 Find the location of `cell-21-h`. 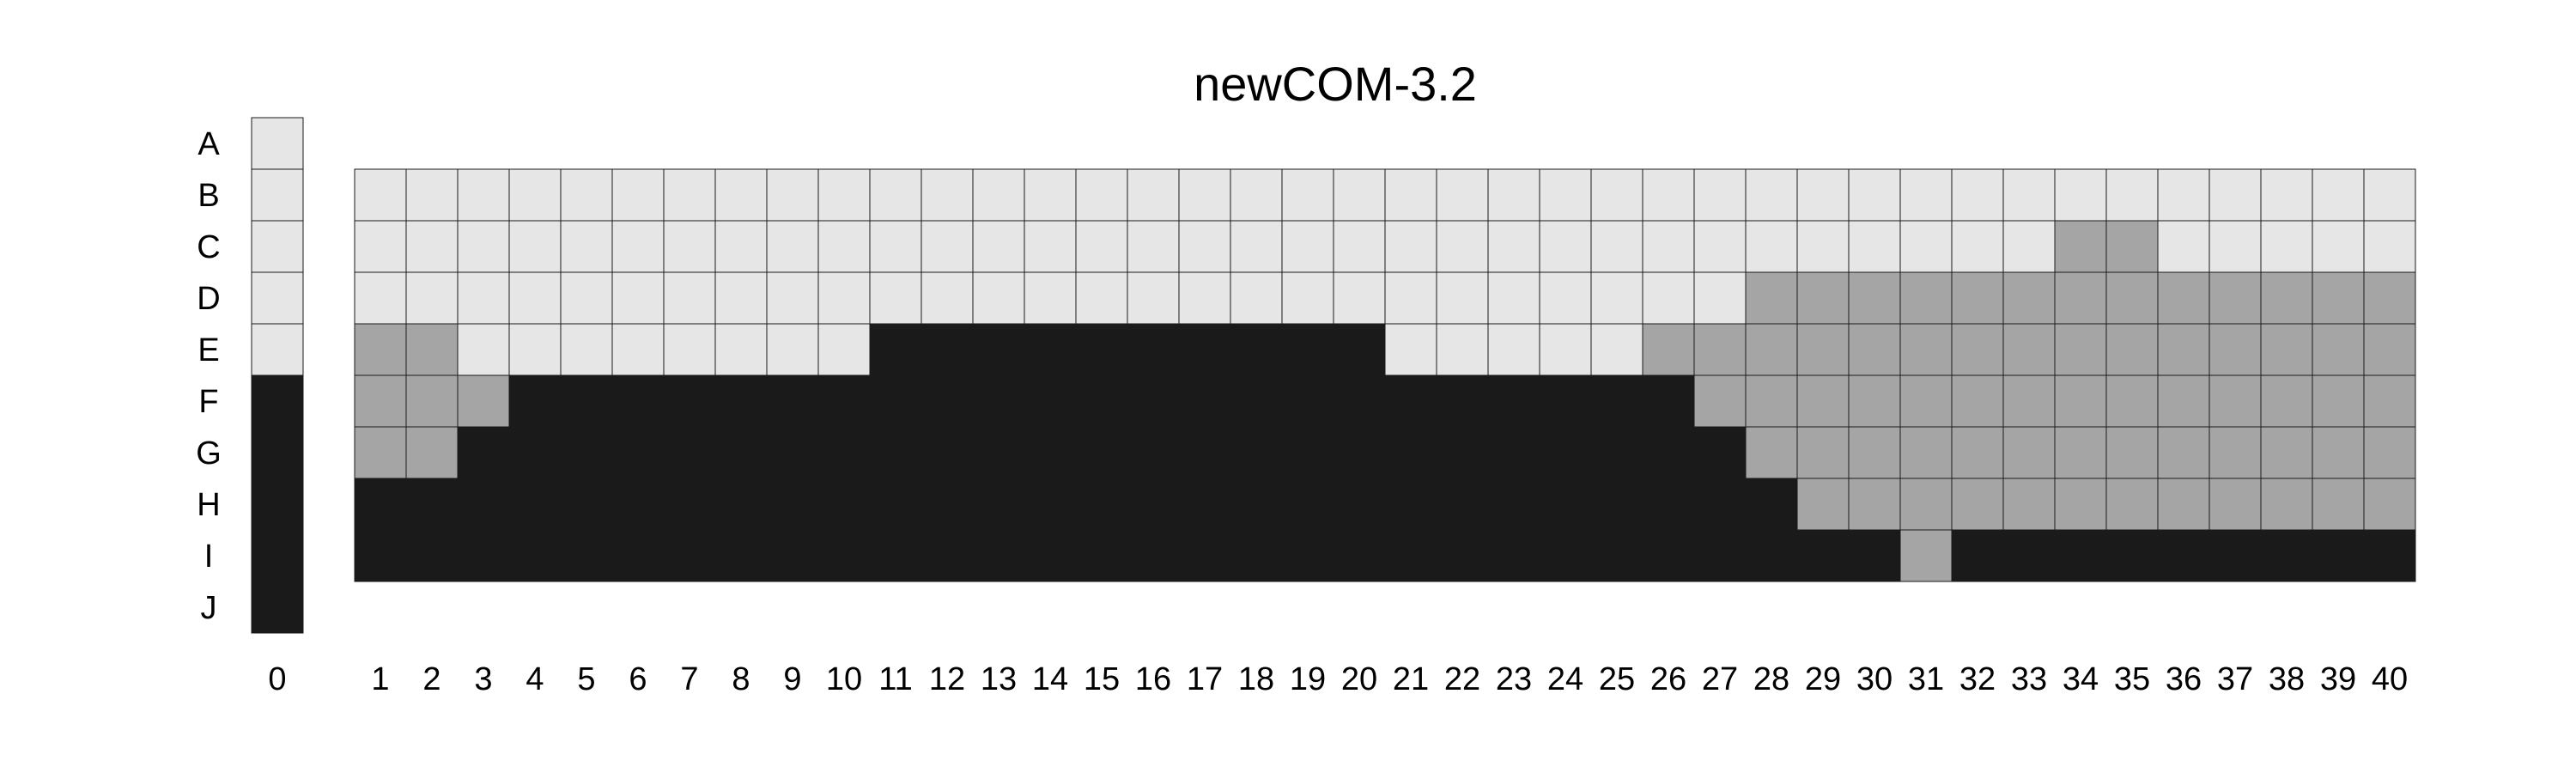

cell-21-h is located at coordinates (1411, 504).